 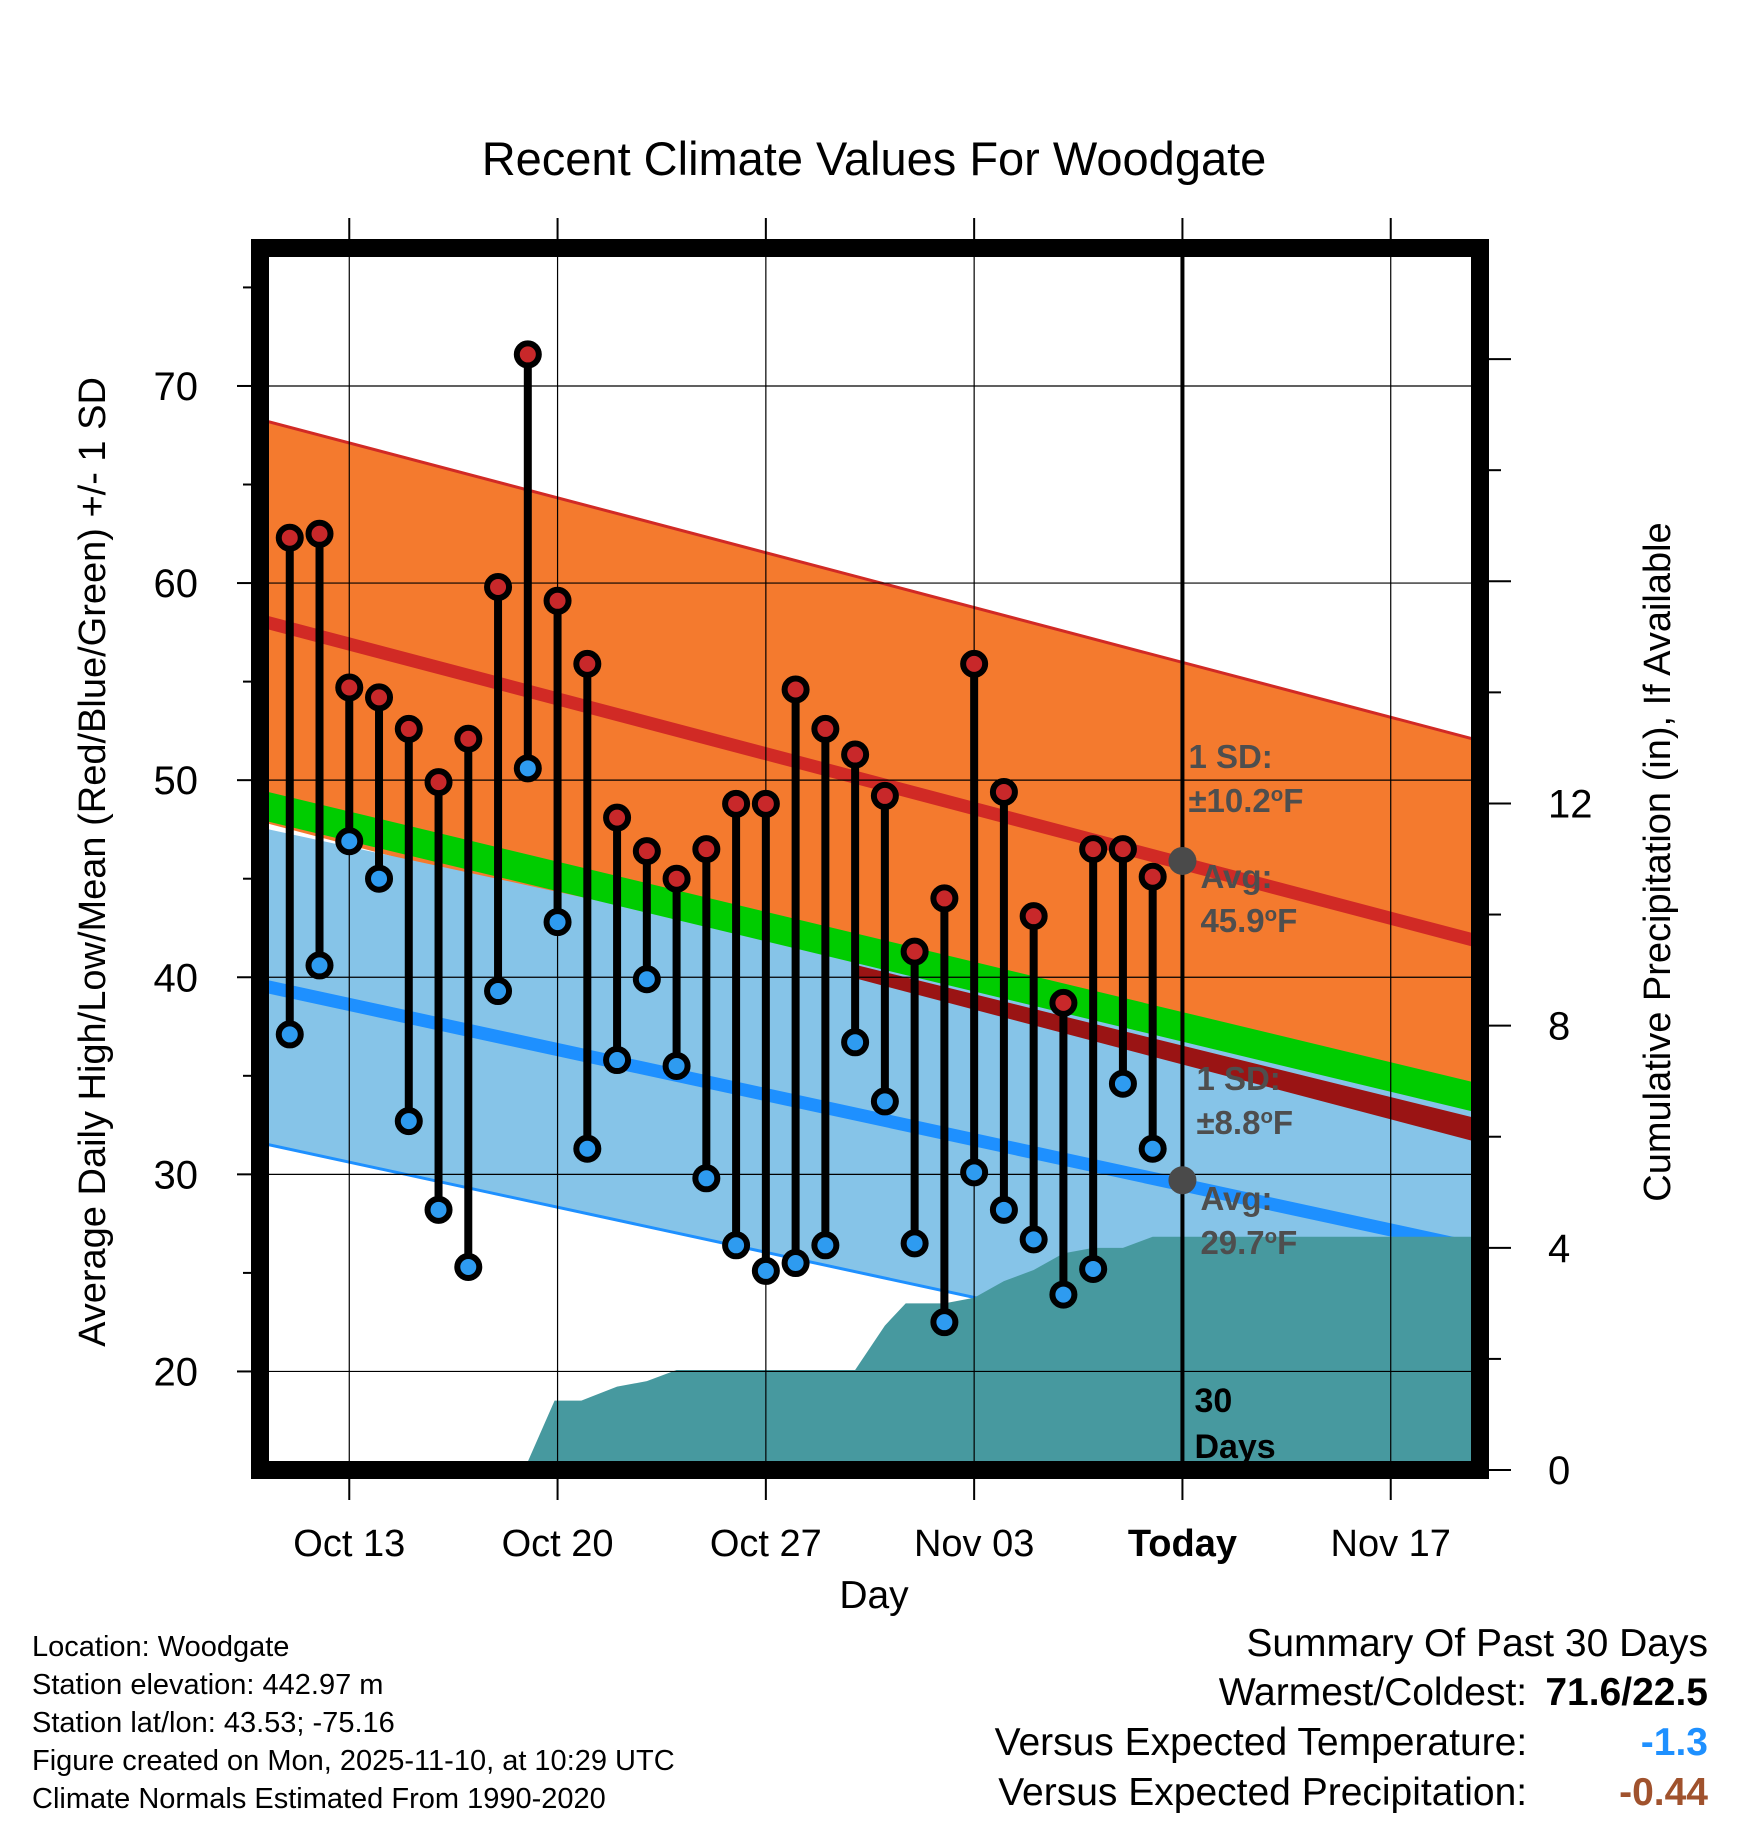 I want to click on precip-anomaly-row: Versus Expected Precipitation: -0.44, so click(x=1351, y=1793).